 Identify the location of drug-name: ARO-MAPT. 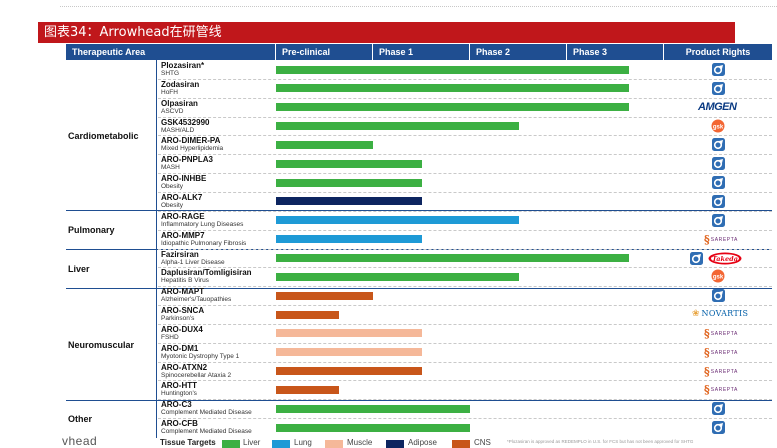
(183, 292).